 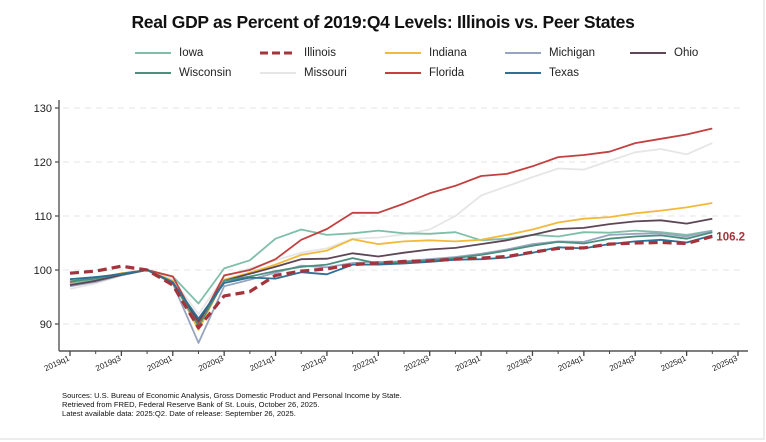 I want to click on y-tick-label: 110, so click(x=43, y=217).